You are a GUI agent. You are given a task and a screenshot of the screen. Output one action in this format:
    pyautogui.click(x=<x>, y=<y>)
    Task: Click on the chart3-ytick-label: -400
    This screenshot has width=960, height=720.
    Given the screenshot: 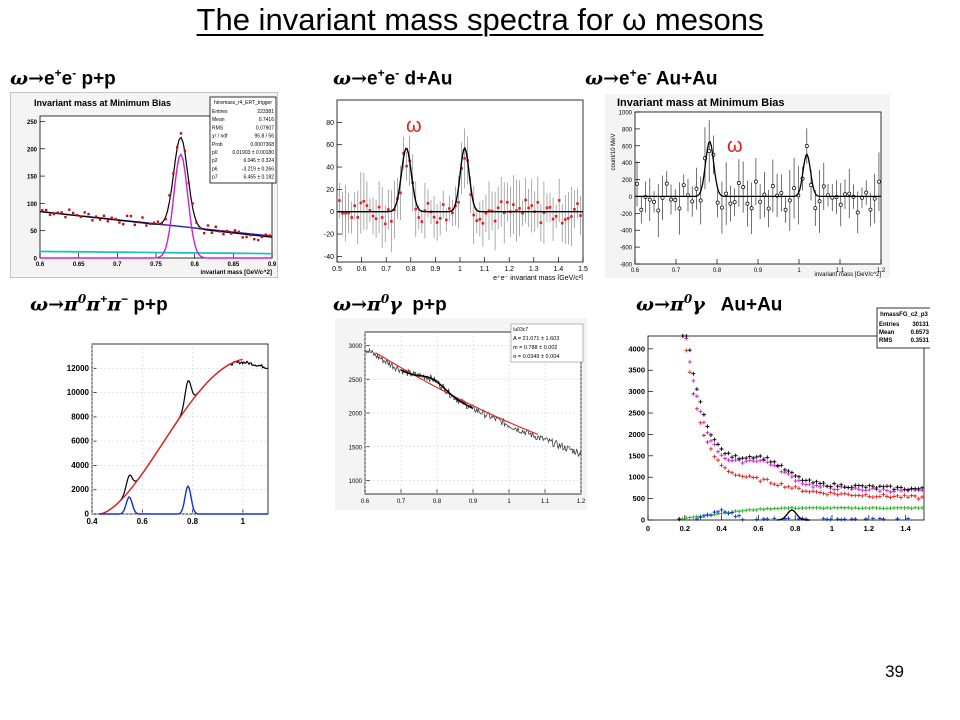 What is the action you would take?
    pyautogui.click(x=626, y=232)
    